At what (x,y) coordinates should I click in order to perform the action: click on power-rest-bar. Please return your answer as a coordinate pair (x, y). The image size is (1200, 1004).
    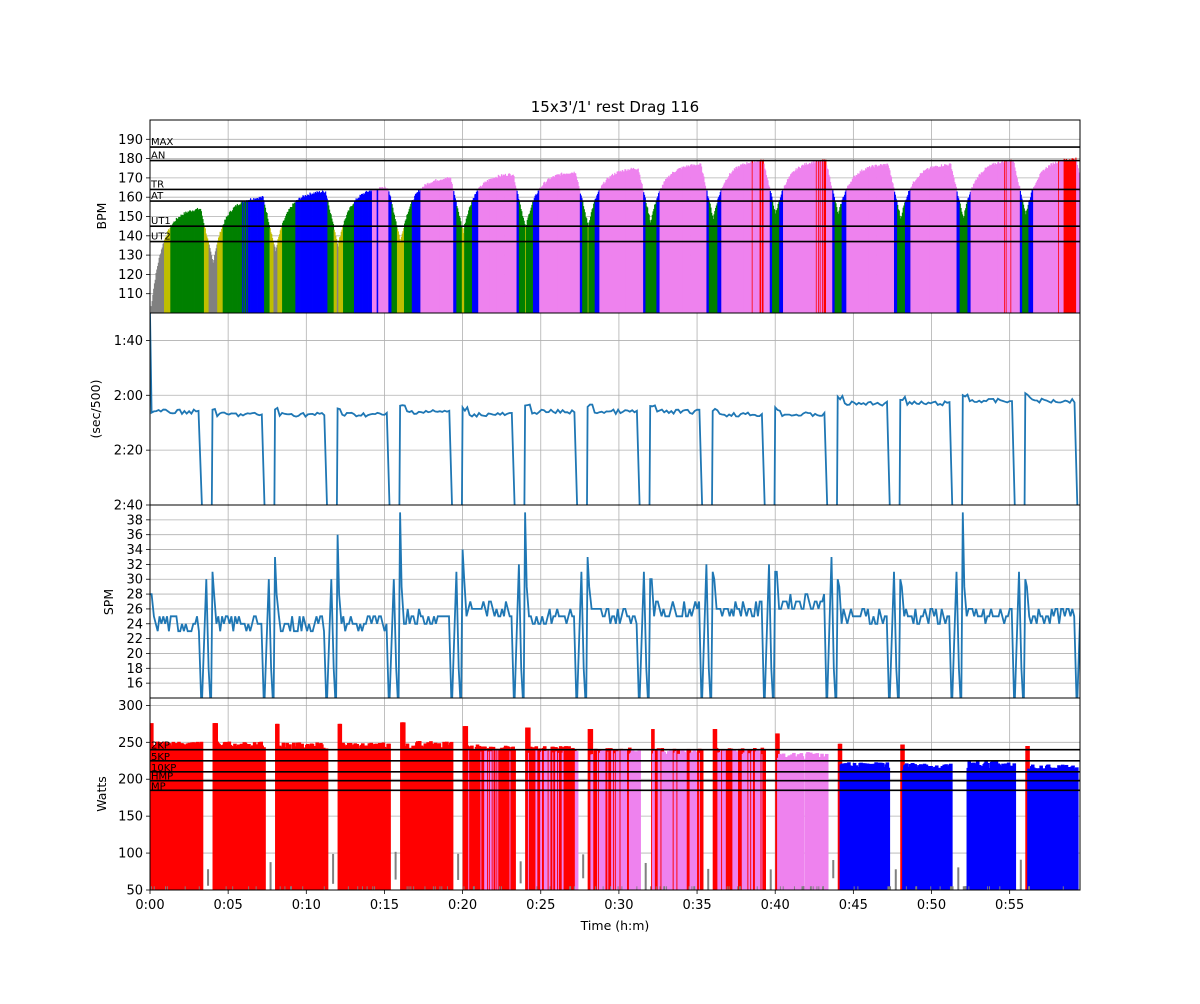
    Looking at the image, I should click on (1020, 874).